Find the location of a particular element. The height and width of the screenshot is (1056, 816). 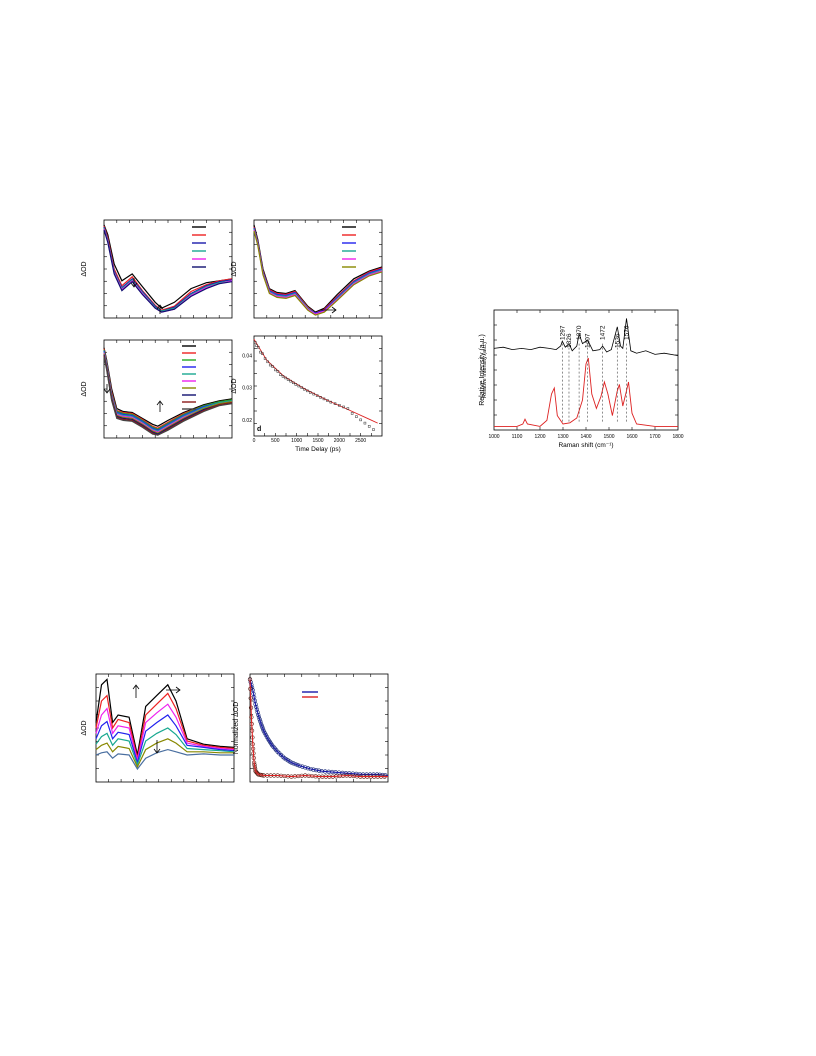

y-tick-label: 0.04 is located at coordinates (247, 356).